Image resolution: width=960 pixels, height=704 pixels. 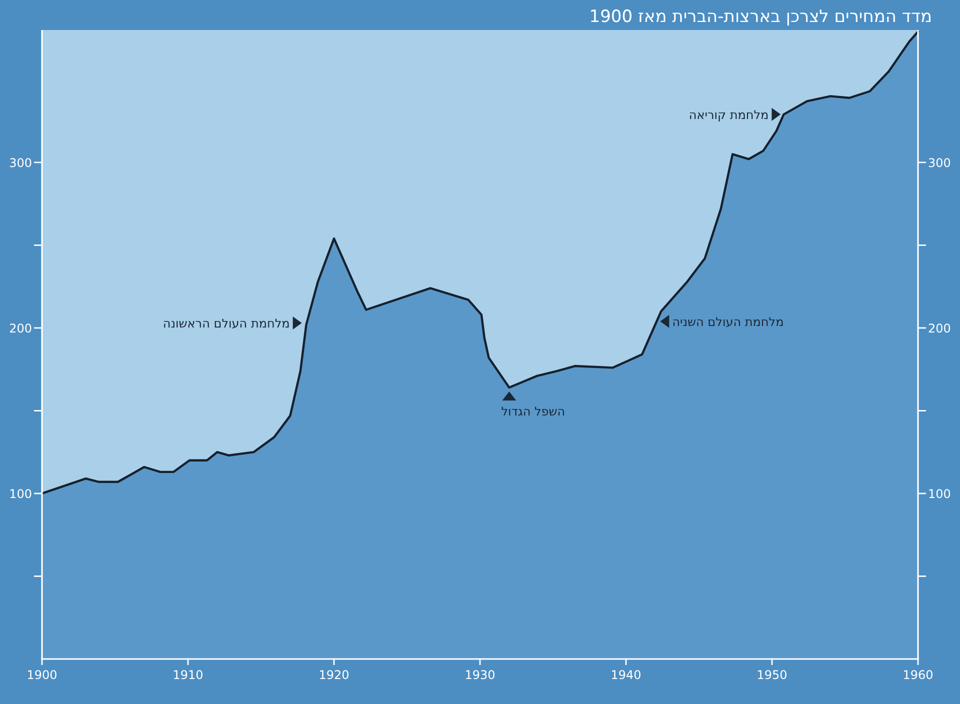 What do you see at coordinates (939, 328) in the screenshot?
I see `y2-tick-label: 200` at bounding box center [939, 328].